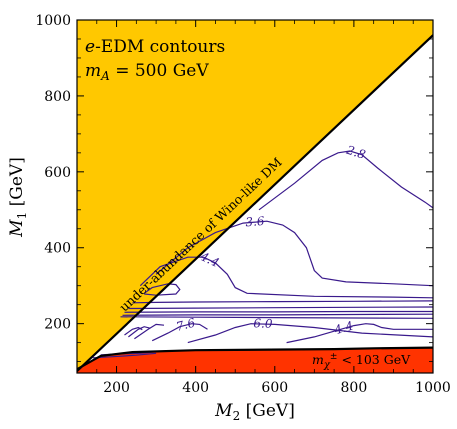  Describe the element at coordinates (255, 222) in the screenshot. I see `contour-label-1: 3.6` at that location.